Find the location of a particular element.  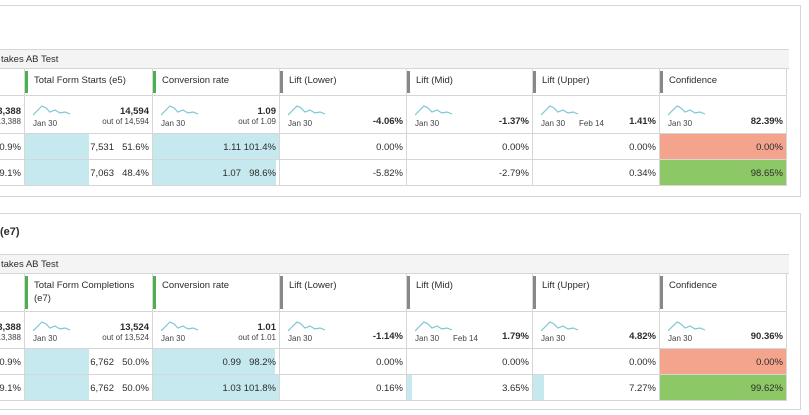

summary-value: -1.14% is located at coordinates (387, 336).